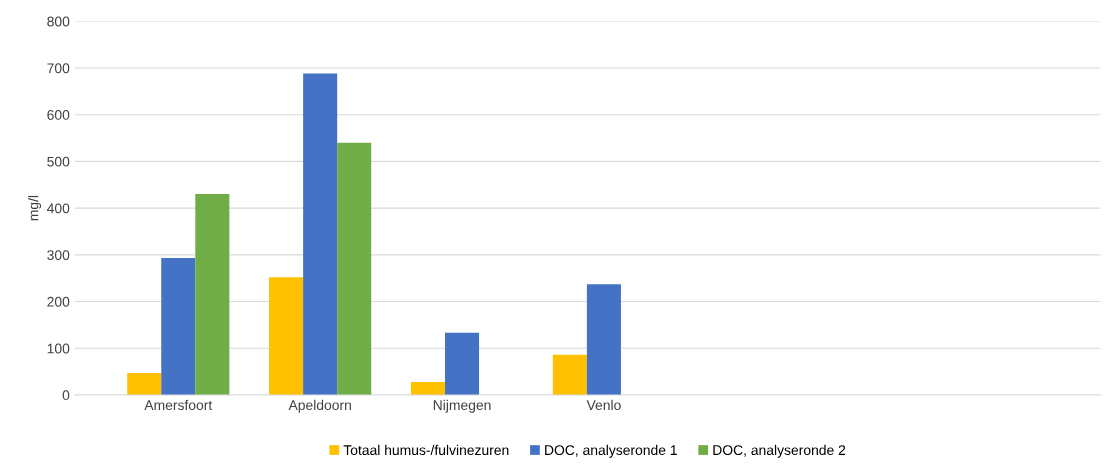  What do you see at coordinates (178, 405) in the screenshot?
I see `x-tick-label: Amersfoort` at bounding box center [178, 405].